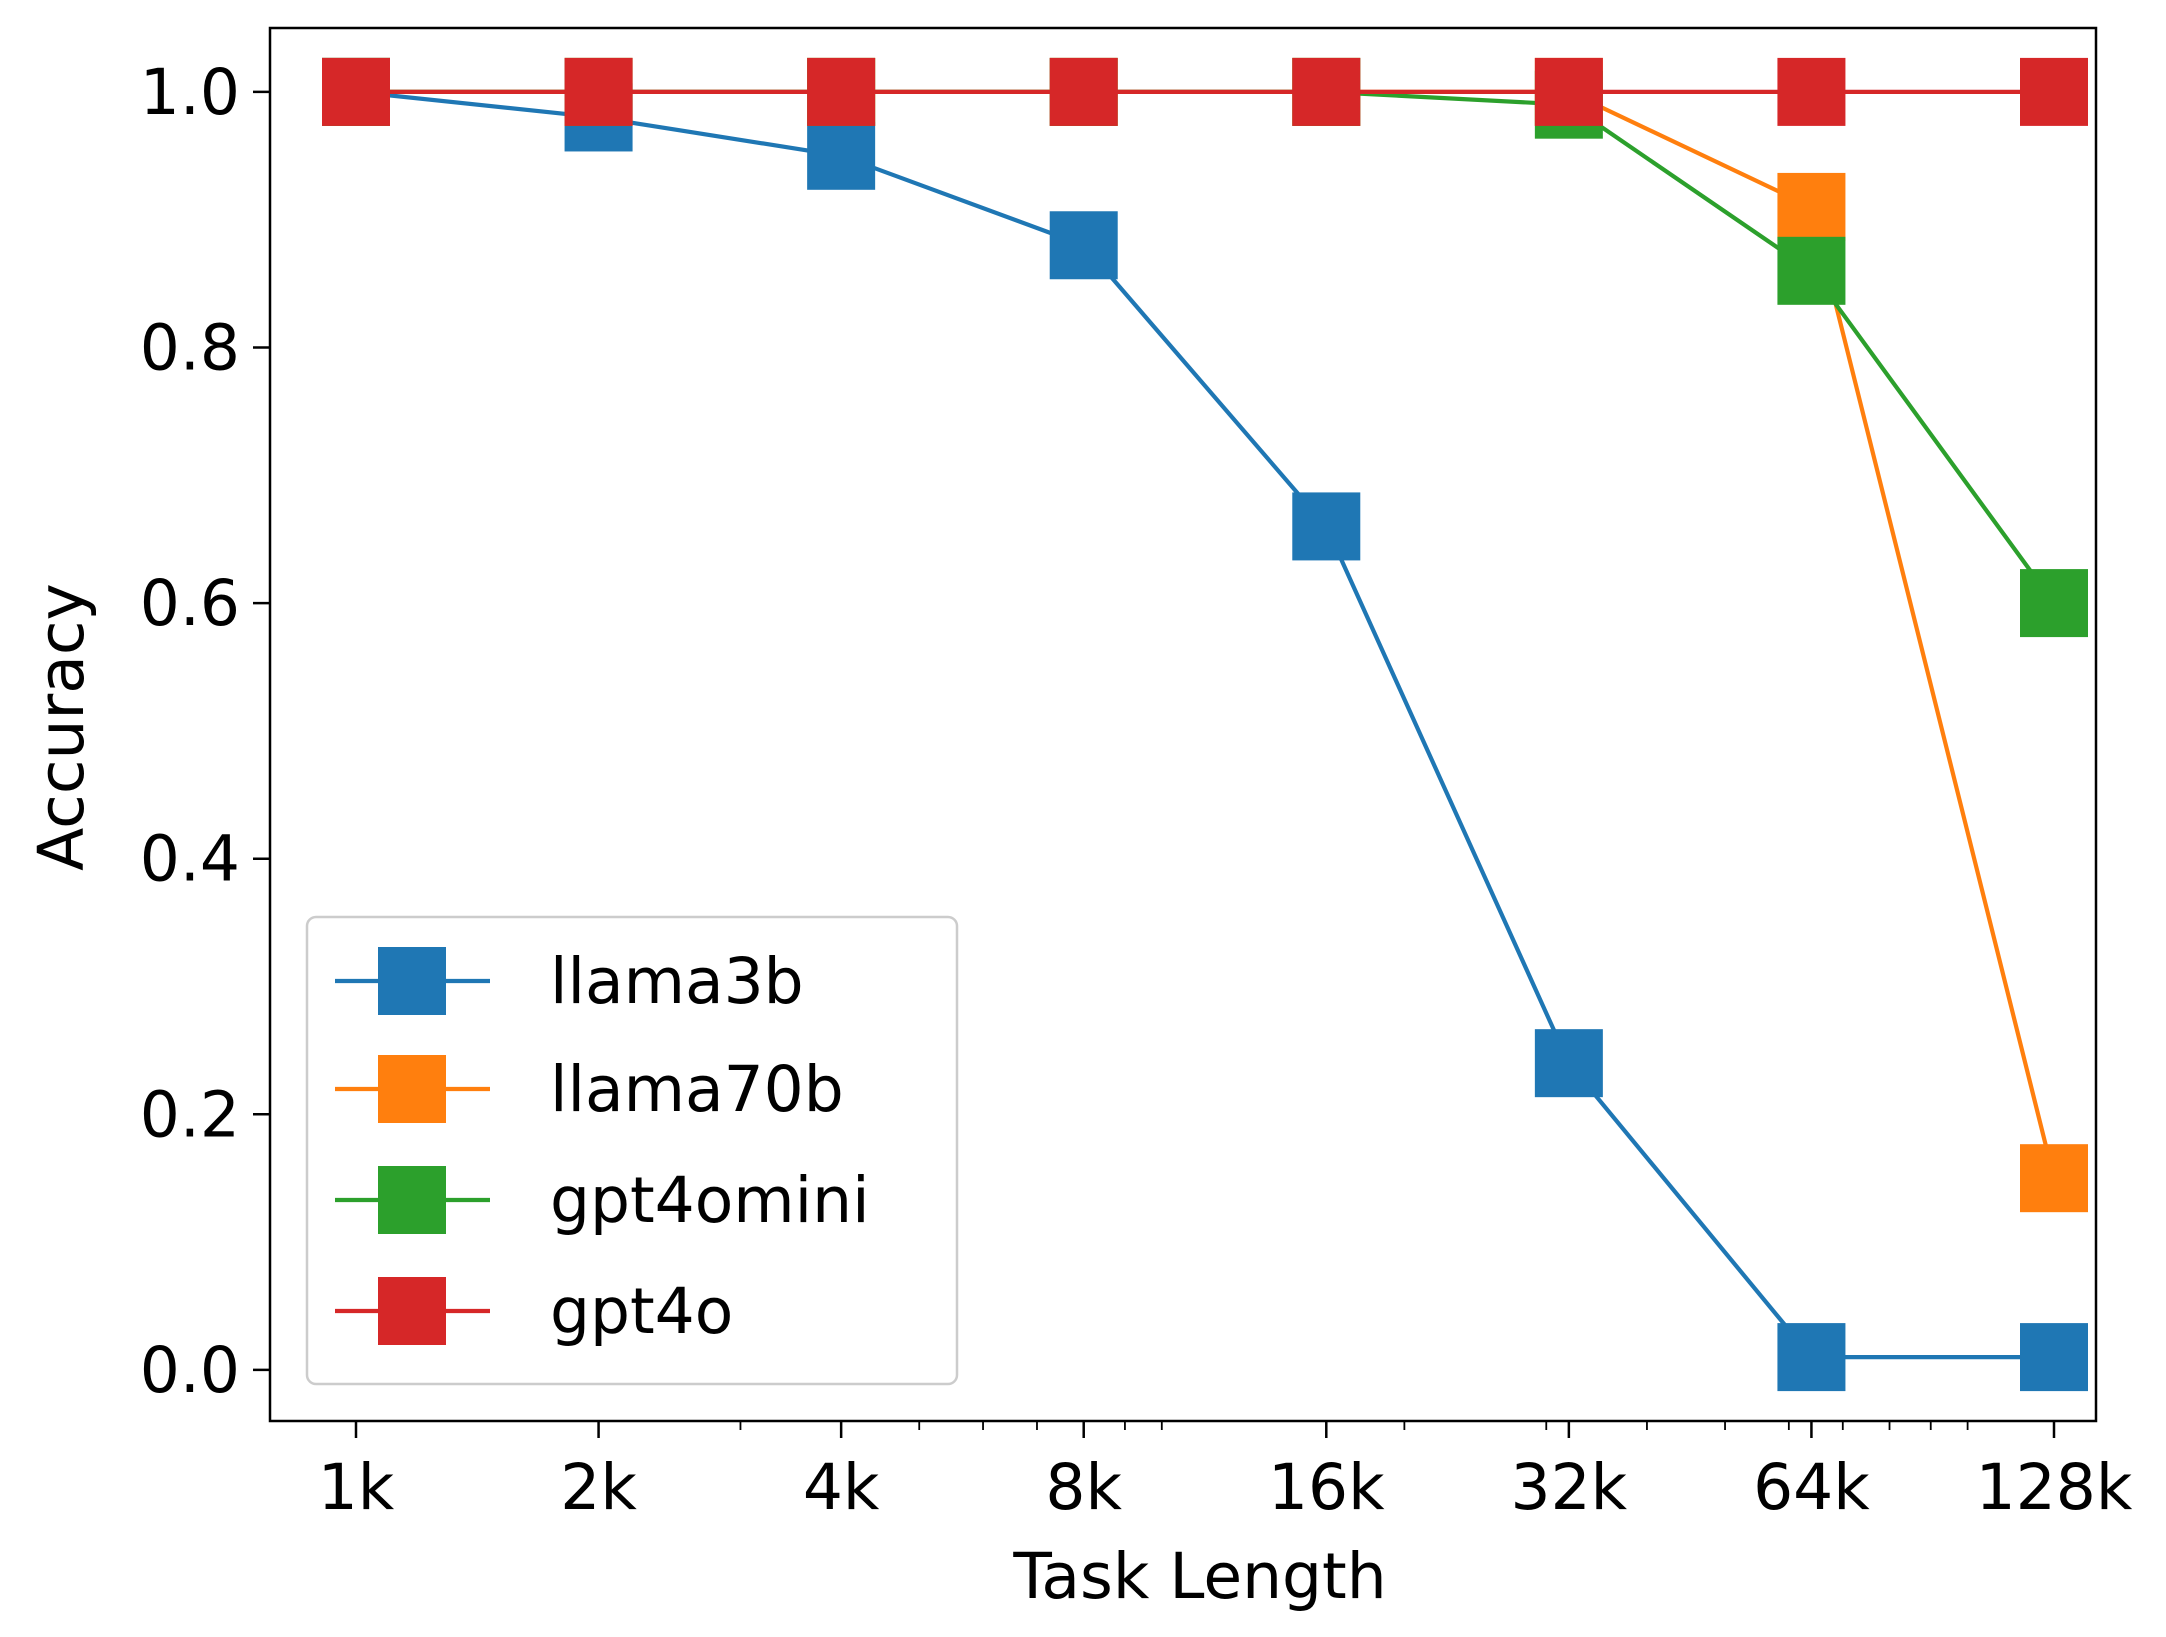  Describe the element at coordinates (190, 859) in the screenshot. I see `y-tick-label: 0.4` at that location.